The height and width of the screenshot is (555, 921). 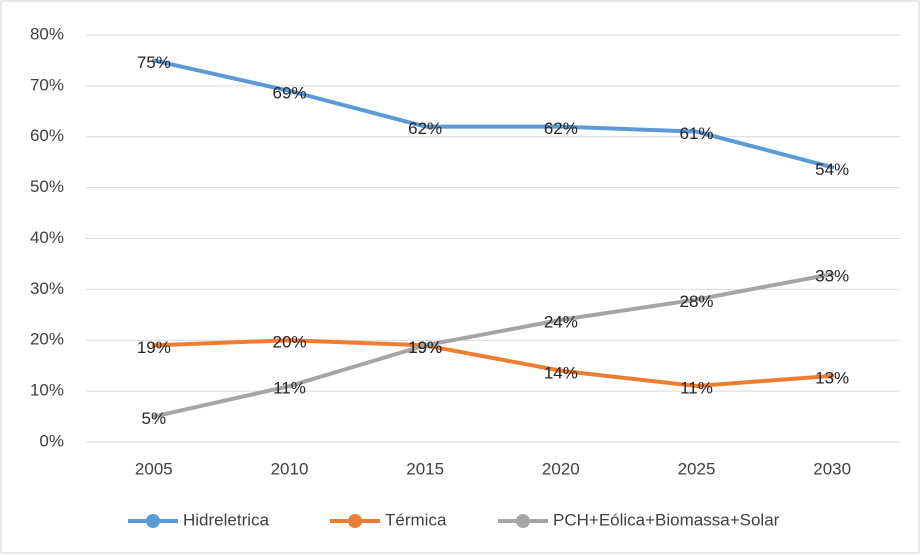 What do you see at coordinates (561, 321) in the screenshot?
I see `data-label: 24%` at bounding box center [561, 321].